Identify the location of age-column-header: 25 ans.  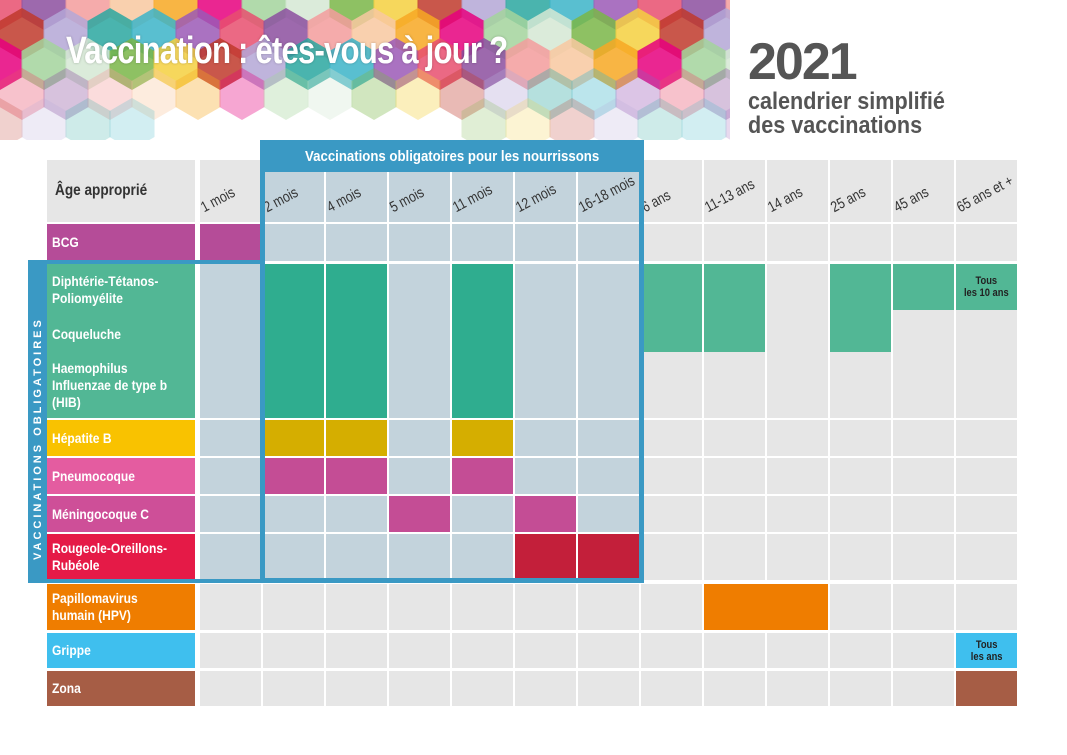
(859, 191).